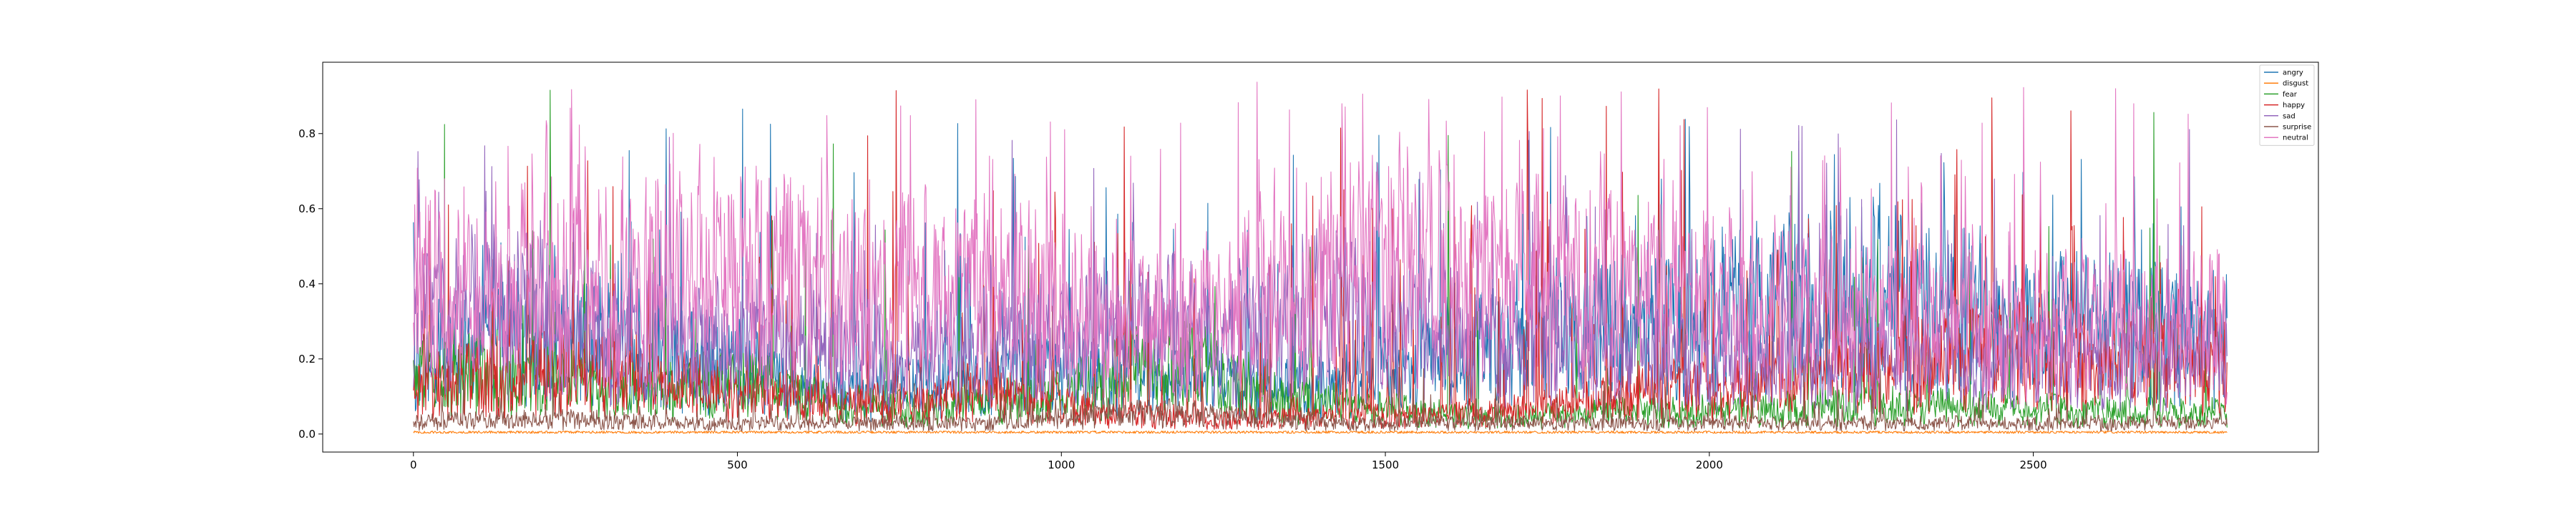  I want to click on x-tick-label: 0, so click(413, 464).